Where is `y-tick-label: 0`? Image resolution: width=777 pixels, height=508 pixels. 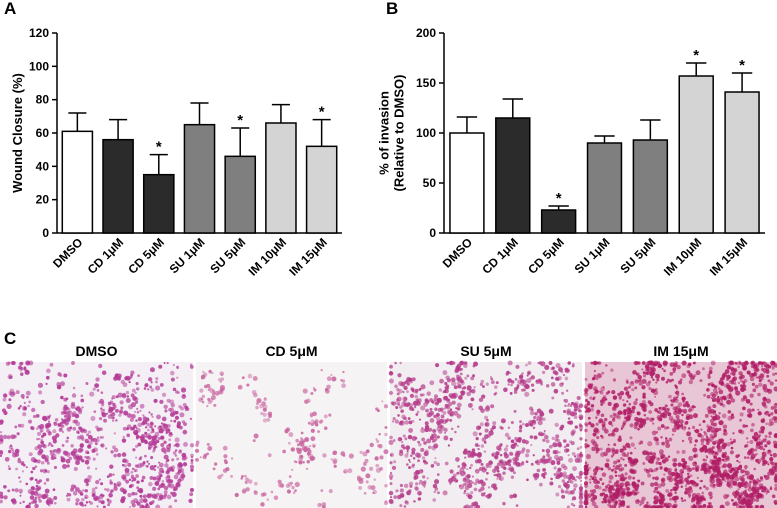
y-tick-label: 0 is located at coordinates (432, 233).